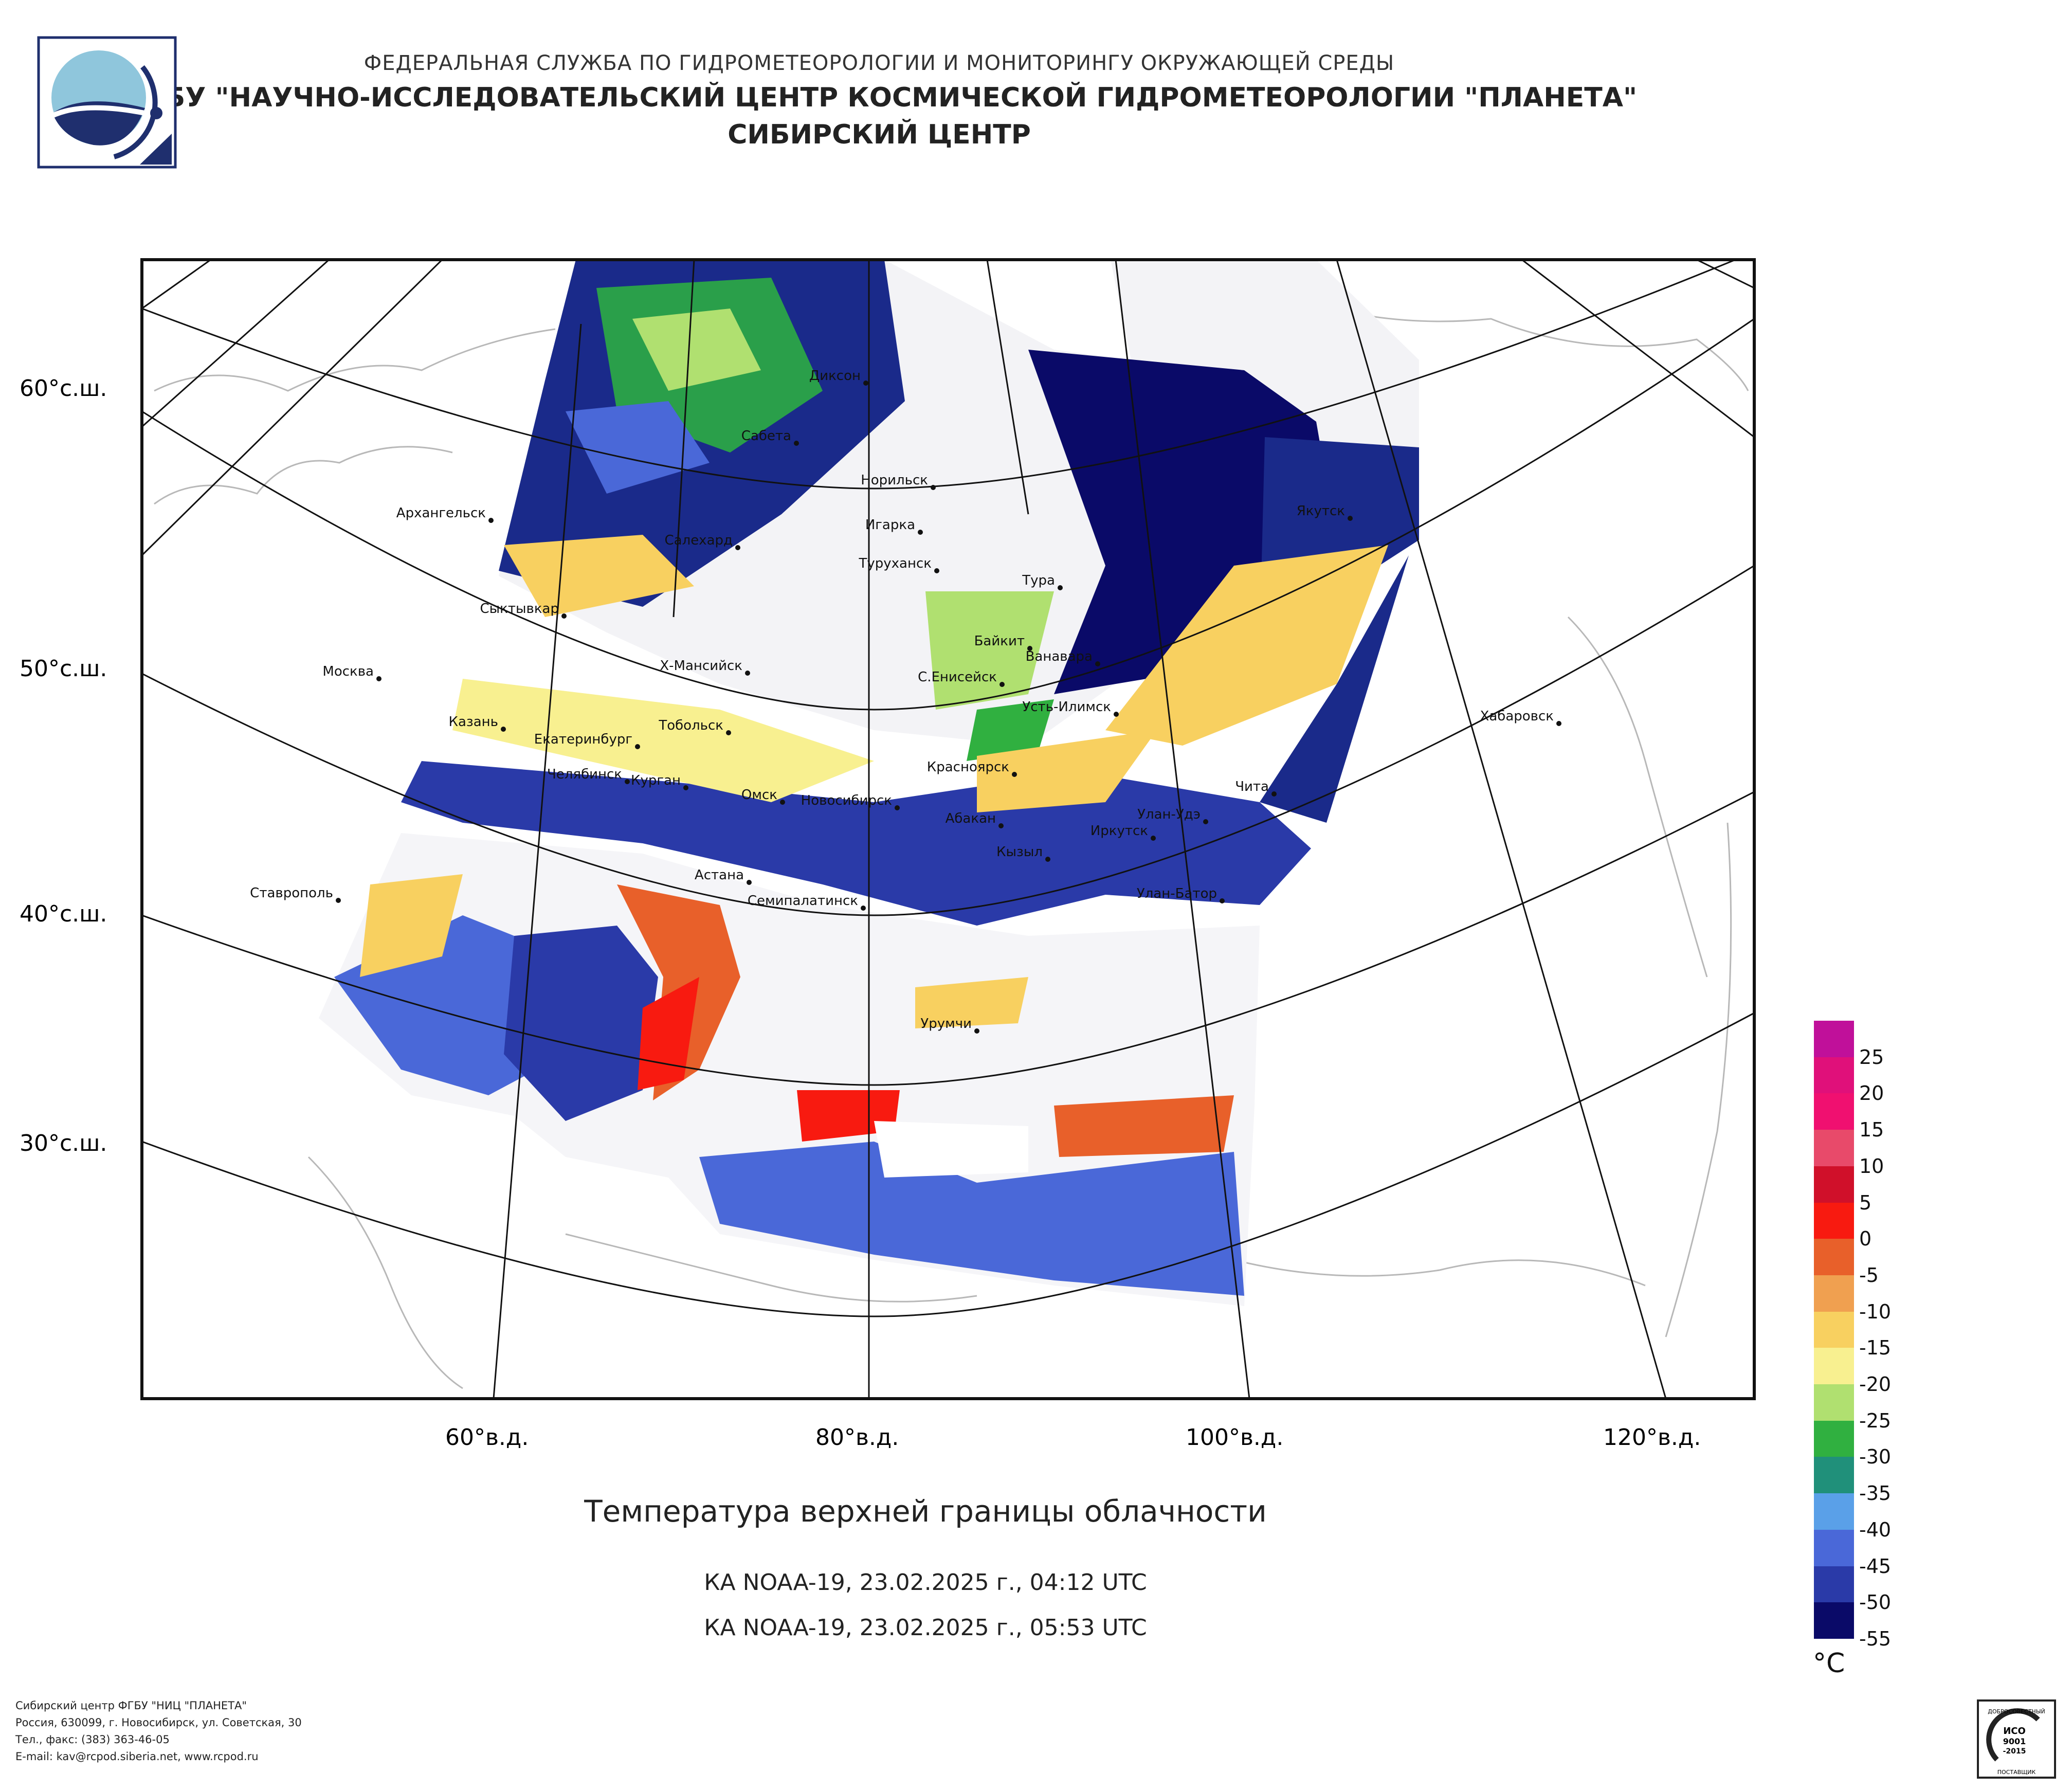 The width and height of the screenshot is (2072, 1791). I want to click on footer-phone: Тел., факс: (383) 363-46-05, so click(92, 1740).